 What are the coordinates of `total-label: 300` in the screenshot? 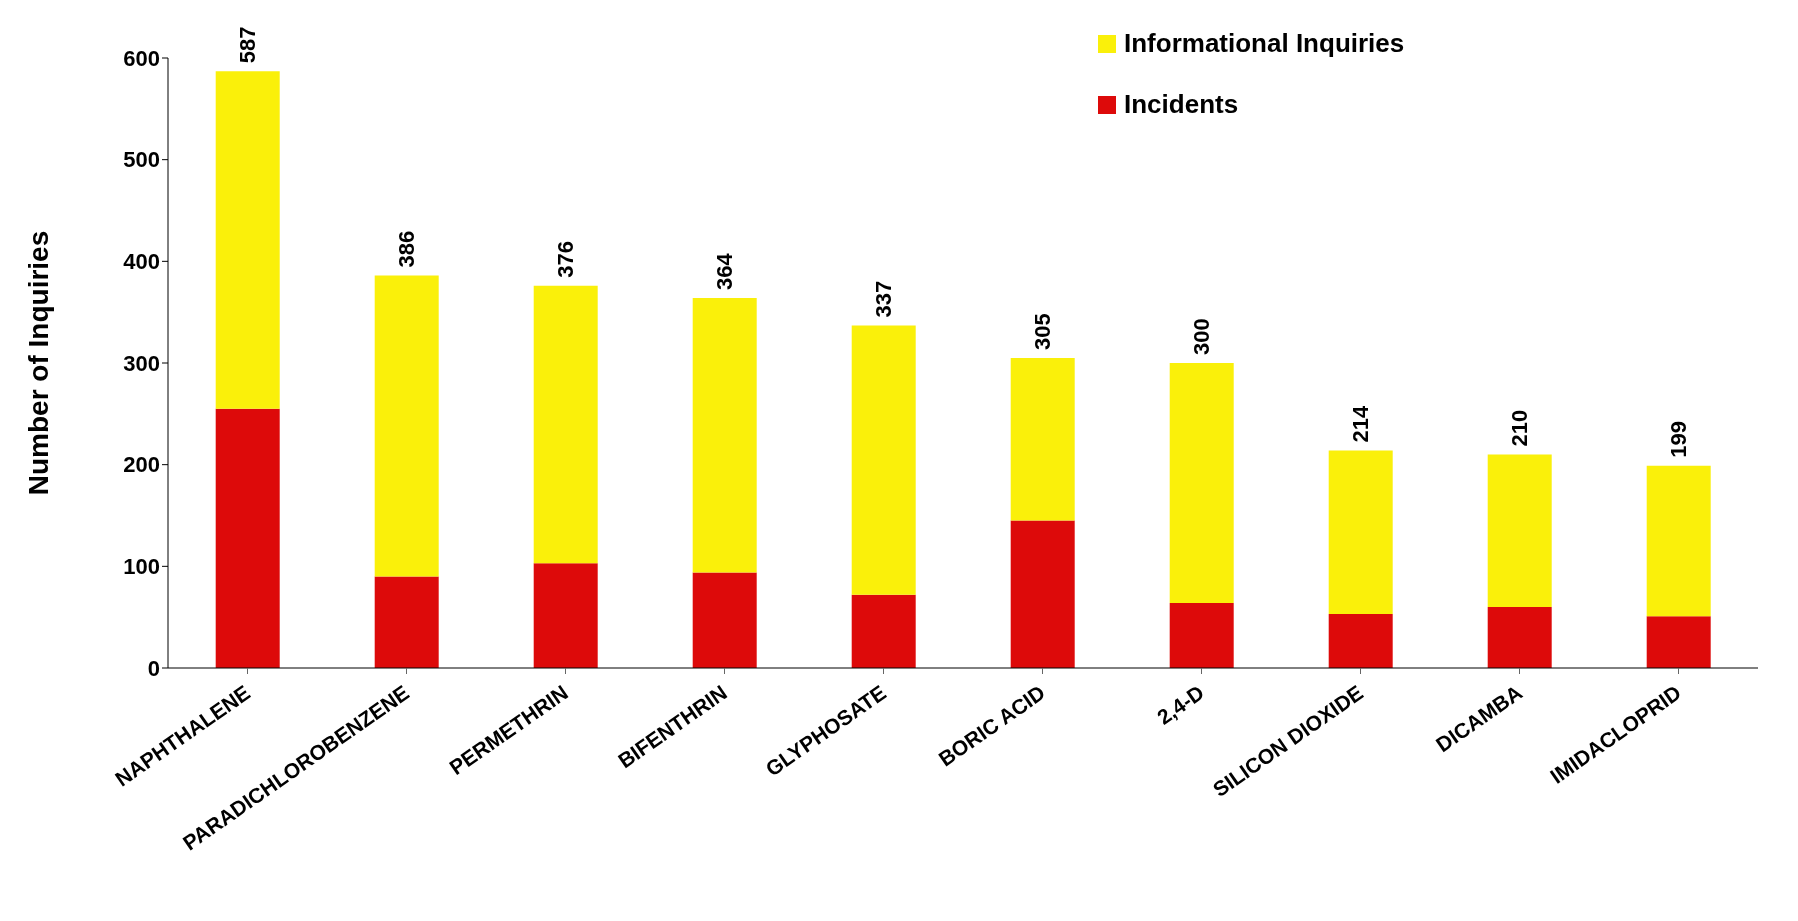 It's located at (1202, 336).